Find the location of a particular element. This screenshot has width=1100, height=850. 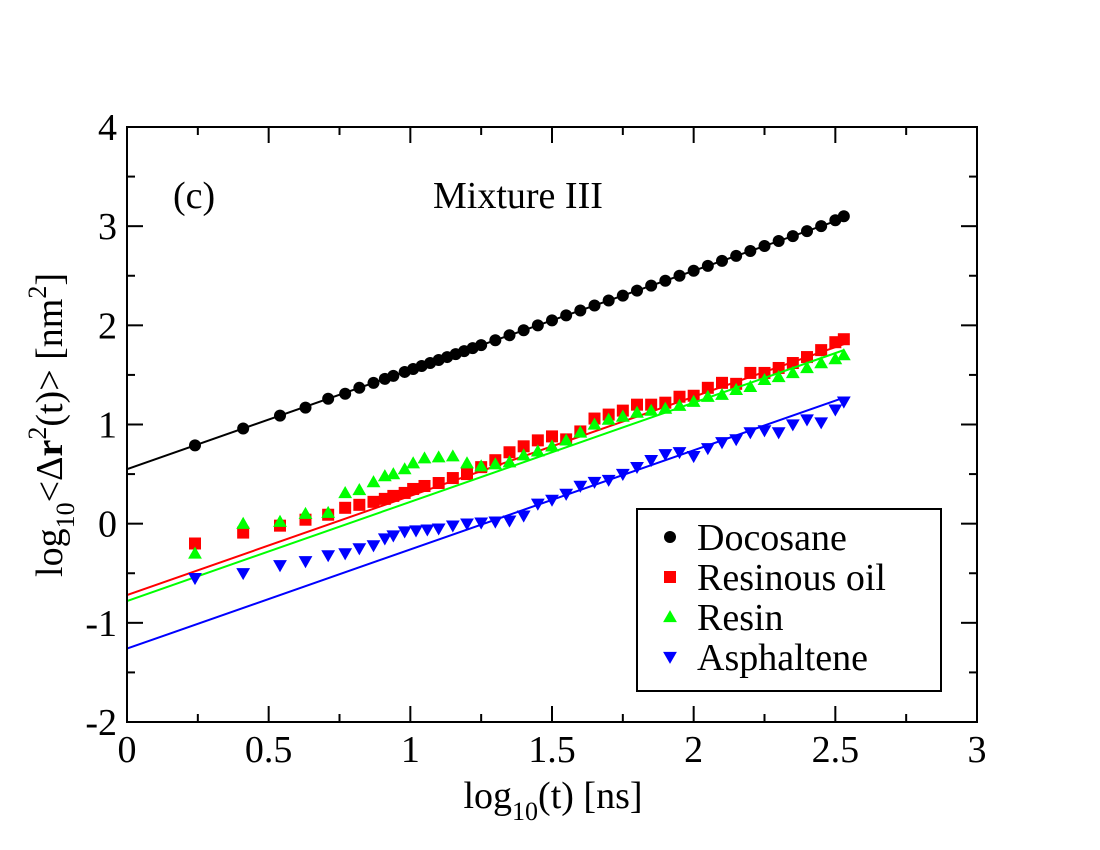

y-tick-label: 0 is located at coordinates (107, 525).